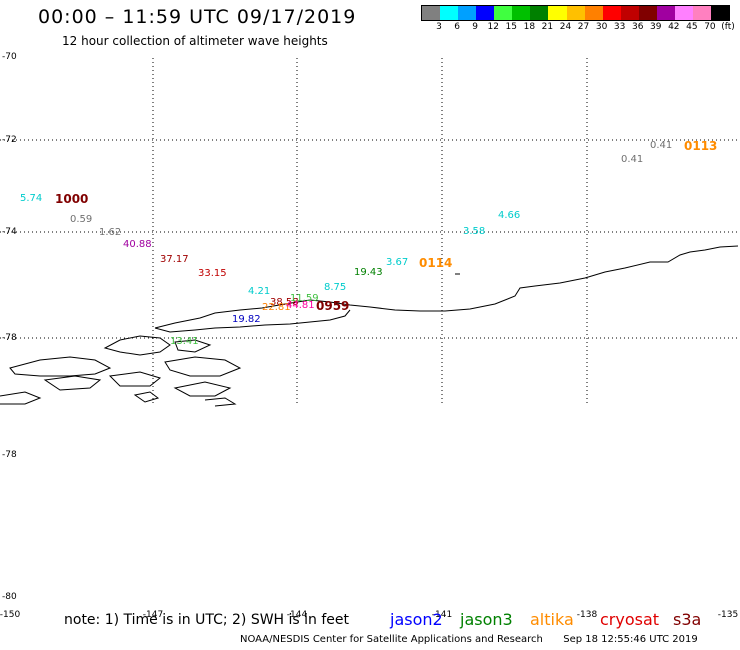 Image resolution: width=740 pixels, height=650 pixels. I want to click on pass-time-label: 0959, so click(333, 306).